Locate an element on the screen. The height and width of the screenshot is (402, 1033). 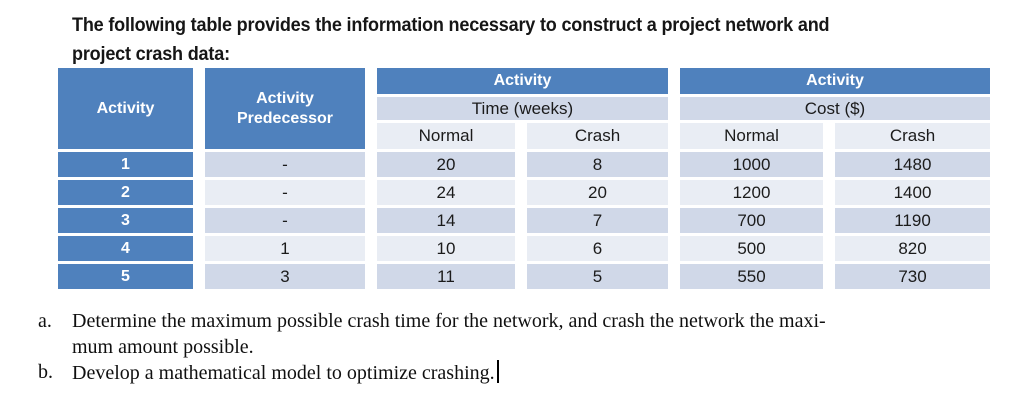
cell-time-crash: 8 is located at coordinates (597, 164).